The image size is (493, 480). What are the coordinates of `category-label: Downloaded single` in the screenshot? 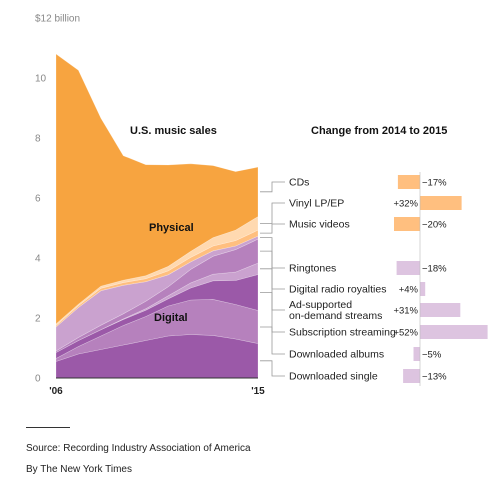 It's located at (333, 377).